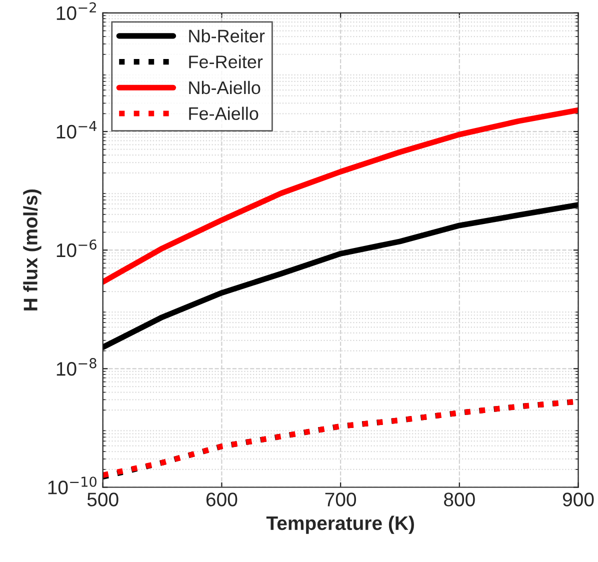 This screenshot has height=562, width=598. What do you see at coordinates (223, 113) in the screenshot?
I see `legend-label: Fe-Aiello` at bounding box center [223, 113].